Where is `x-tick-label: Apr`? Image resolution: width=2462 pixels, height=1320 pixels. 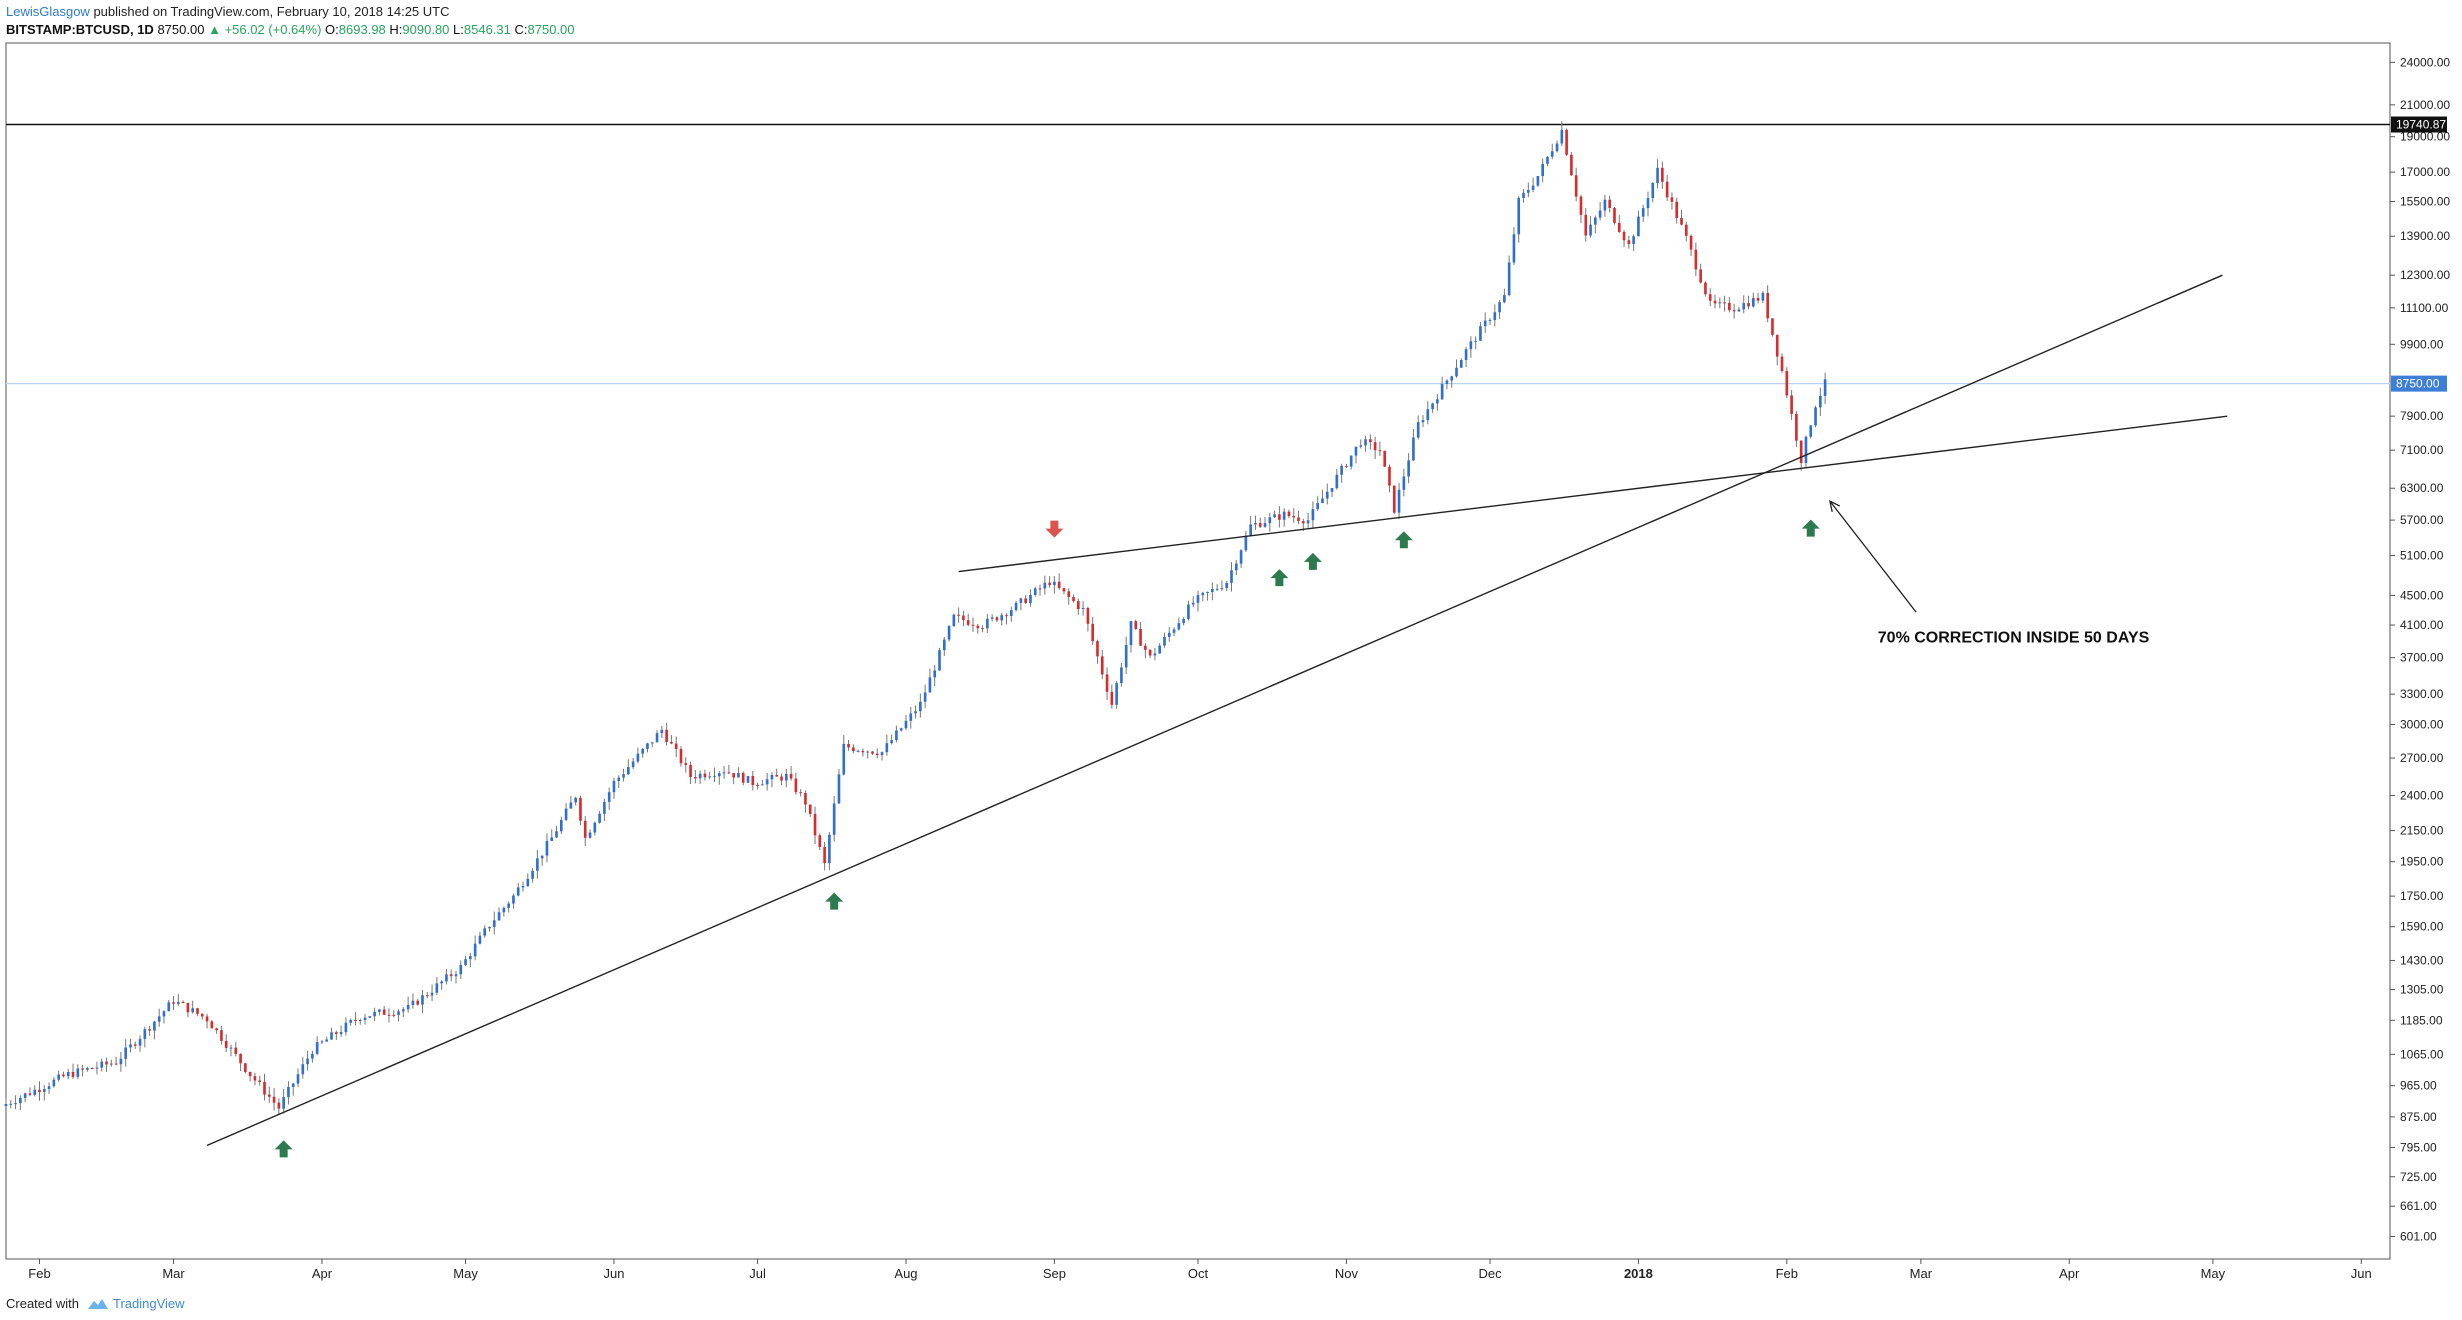
x-tick-label: Apr is located at coordinates (2069, 1273).